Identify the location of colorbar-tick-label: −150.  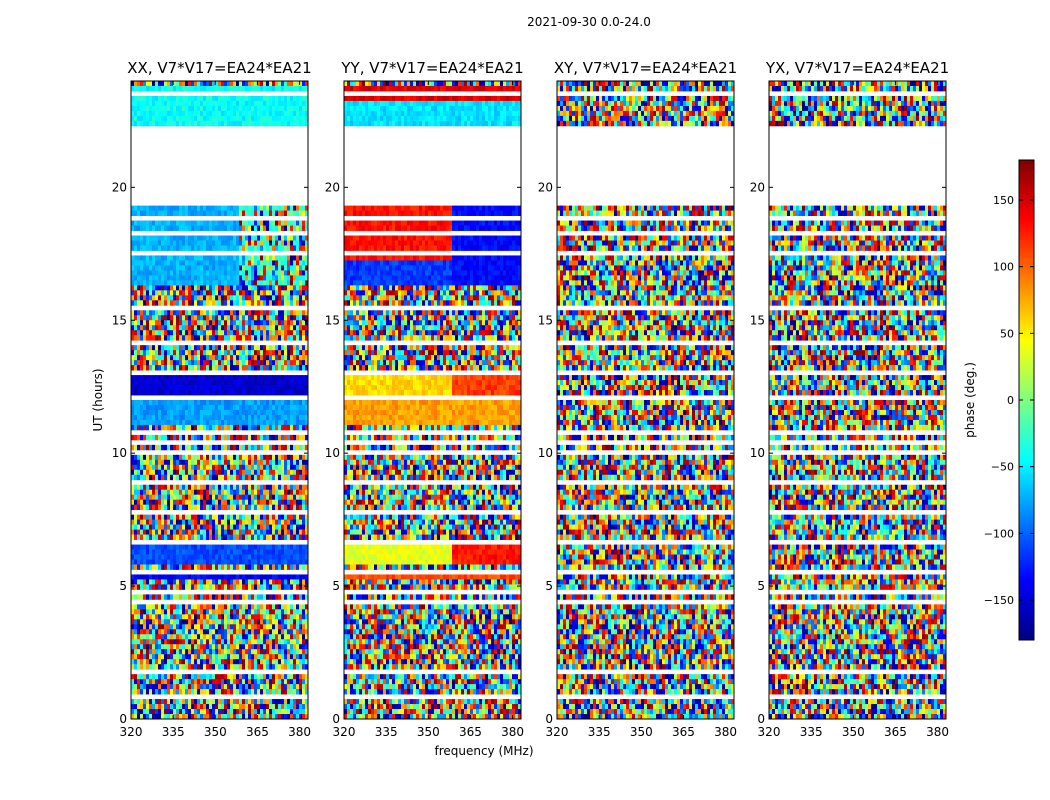
(999, 600).